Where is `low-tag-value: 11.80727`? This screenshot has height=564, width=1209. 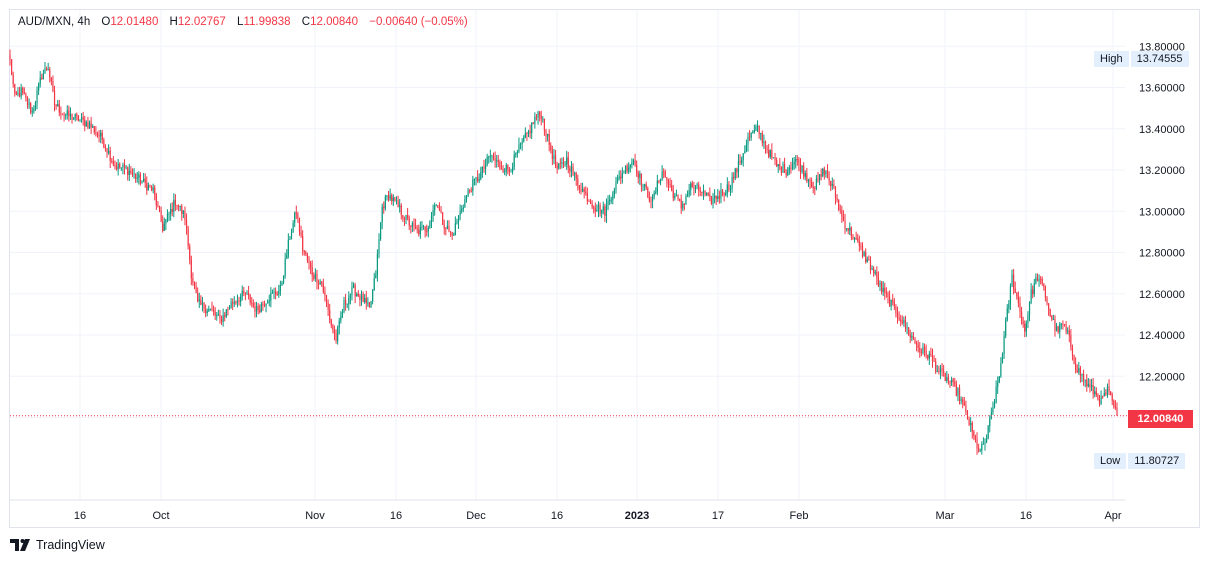 low-tag-value: 11.80727 is located at coordinates (1157, 461).